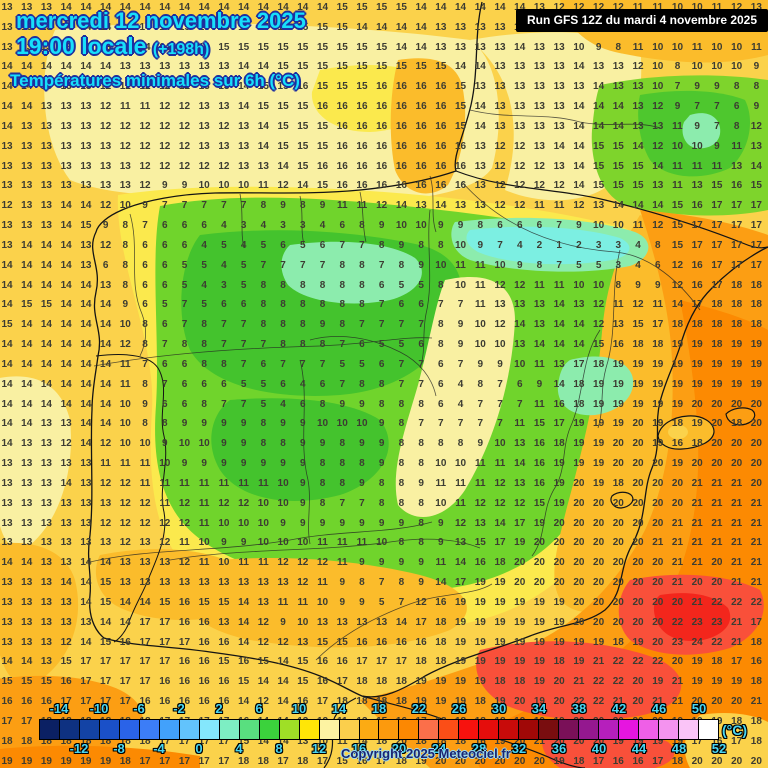 Image resolution: width=768 pixels, height=768 pixels. What do you see at coordinates (756, 583) in the screenshot?
I see `temp-value: 21` at bounding box center [756, 583].